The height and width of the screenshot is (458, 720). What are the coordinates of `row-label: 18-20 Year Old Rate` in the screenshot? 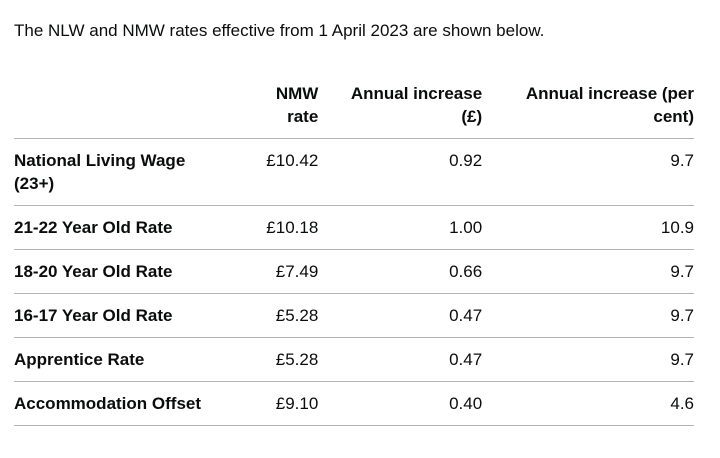 It's located at (130, 271).